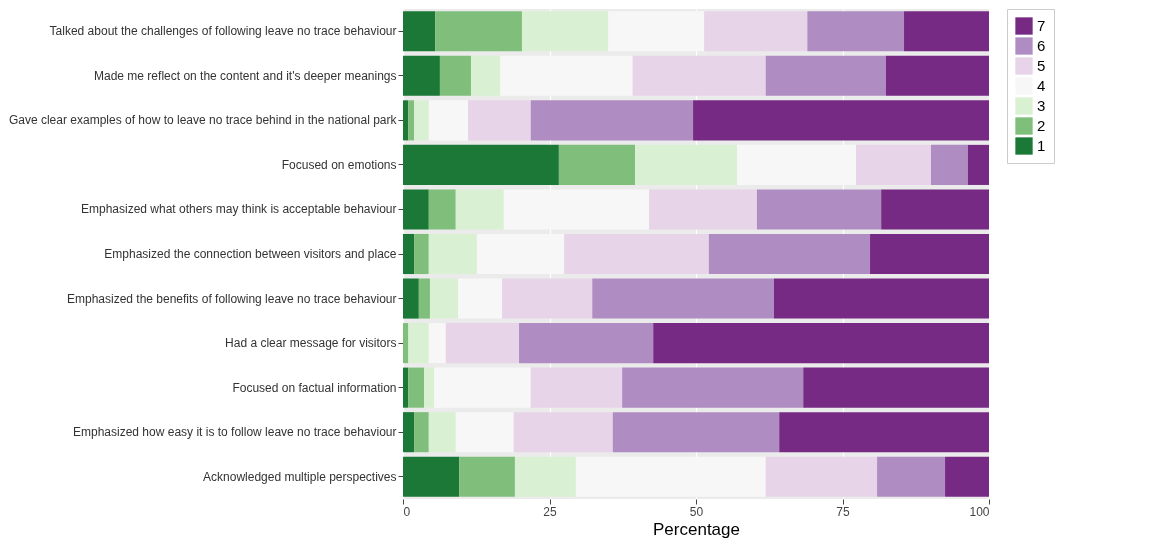  What do you see at coordinates (250, 254) in the screenshot?
I see `y-tick-label: Emphasized the connection between visitors and place` at bounding box center [250, 254].